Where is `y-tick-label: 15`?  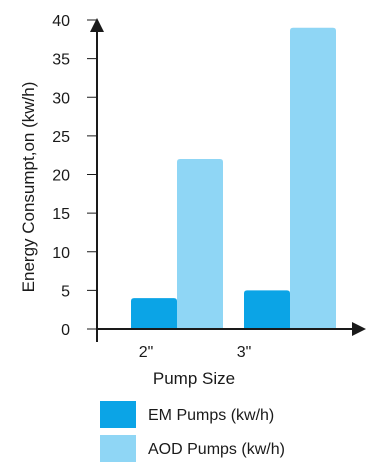
y-tick-label: 15 is located at coordinates (61, 214).